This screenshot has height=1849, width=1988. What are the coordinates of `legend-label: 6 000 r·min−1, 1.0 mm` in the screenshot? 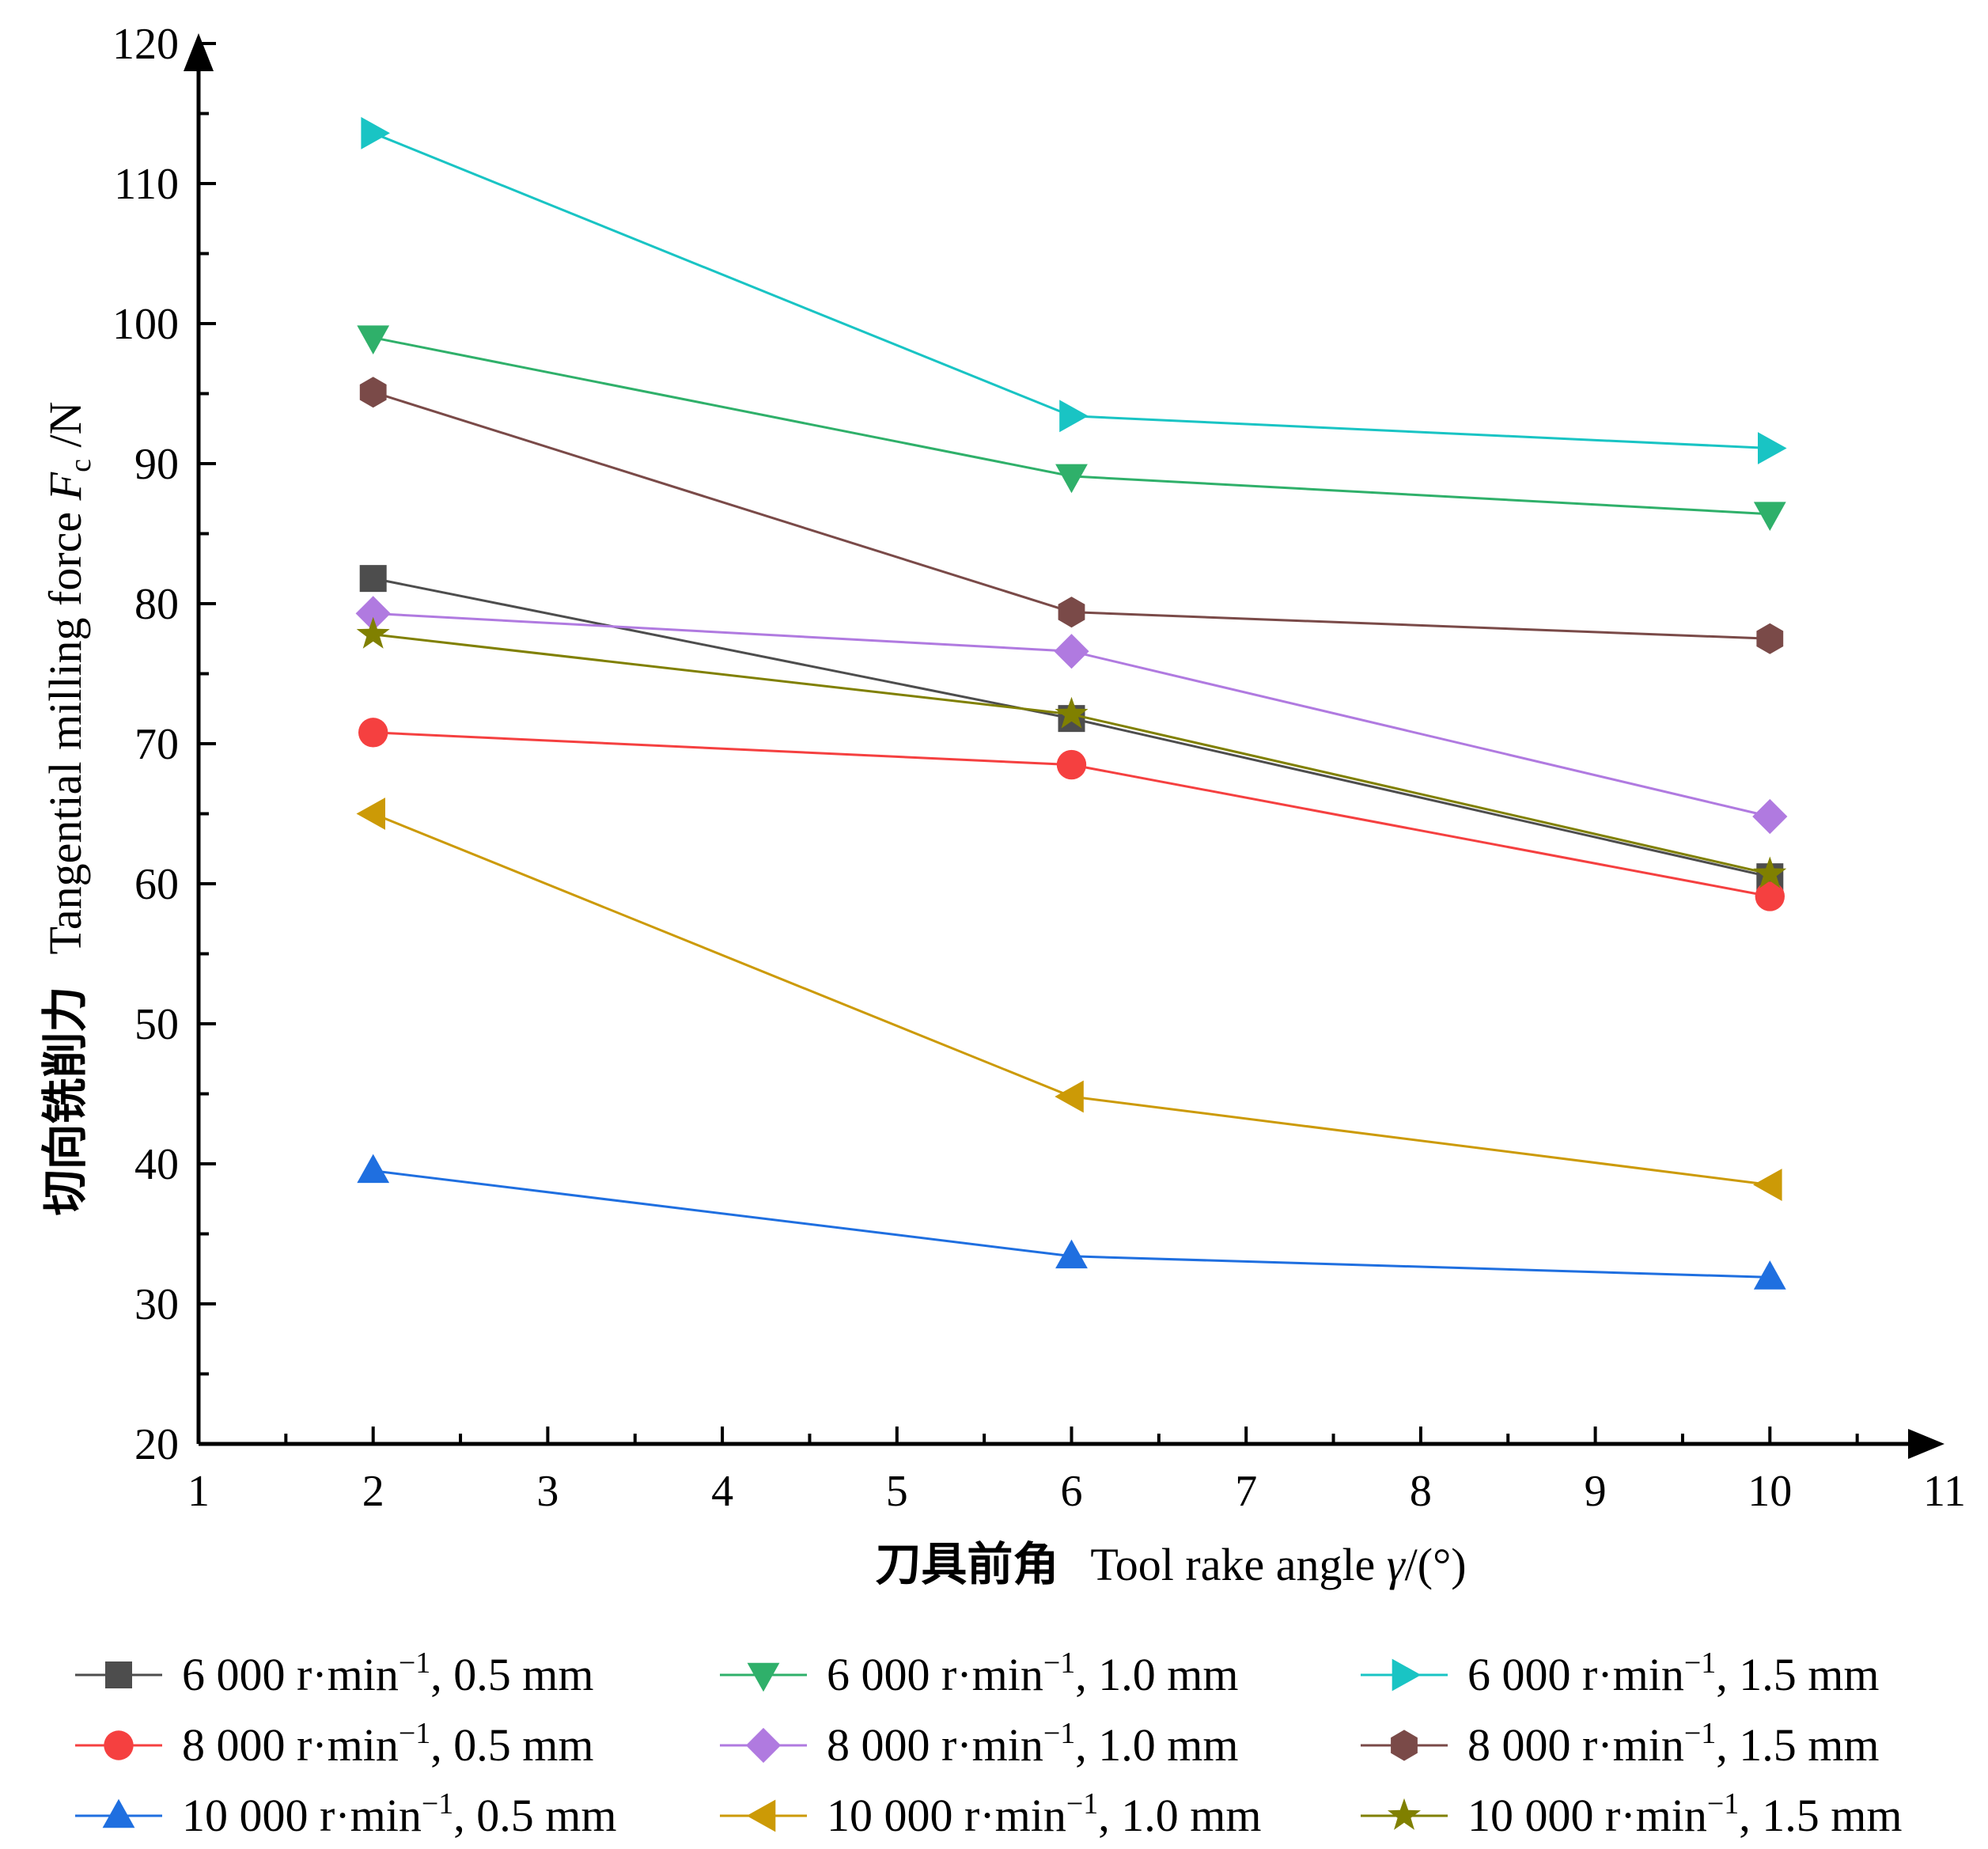 It's located at (1033, 1673).